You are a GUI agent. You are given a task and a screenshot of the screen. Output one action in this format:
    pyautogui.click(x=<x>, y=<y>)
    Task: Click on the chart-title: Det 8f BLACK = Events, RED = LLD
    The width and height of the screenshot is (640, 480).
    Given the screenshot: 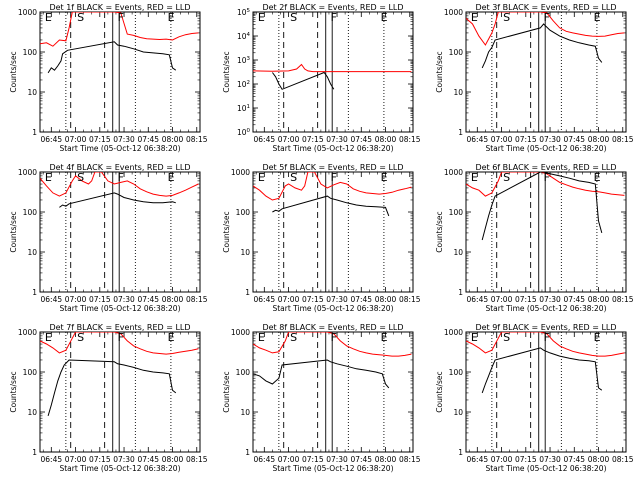 What is the action you would take?
    pyautogui.click(x=332, y=327)
    